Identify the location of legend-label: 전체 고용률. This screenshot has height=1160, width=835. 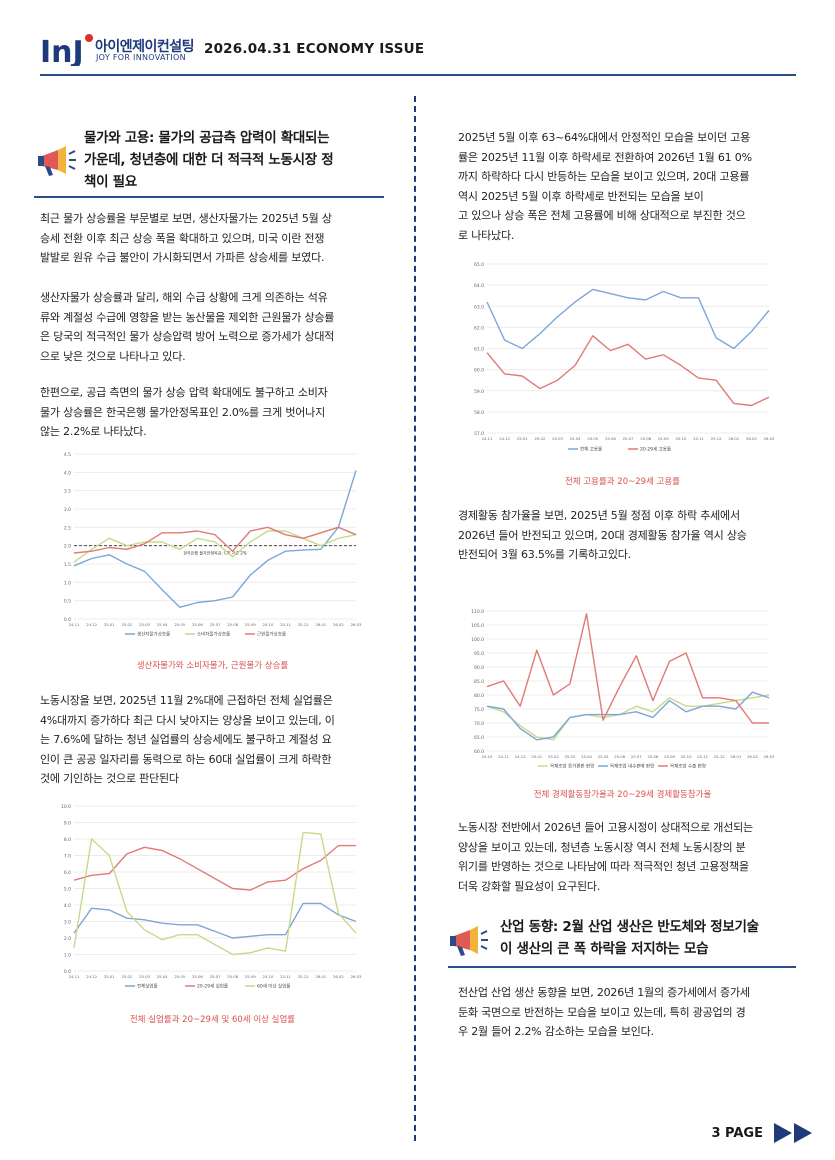
(591, 449).